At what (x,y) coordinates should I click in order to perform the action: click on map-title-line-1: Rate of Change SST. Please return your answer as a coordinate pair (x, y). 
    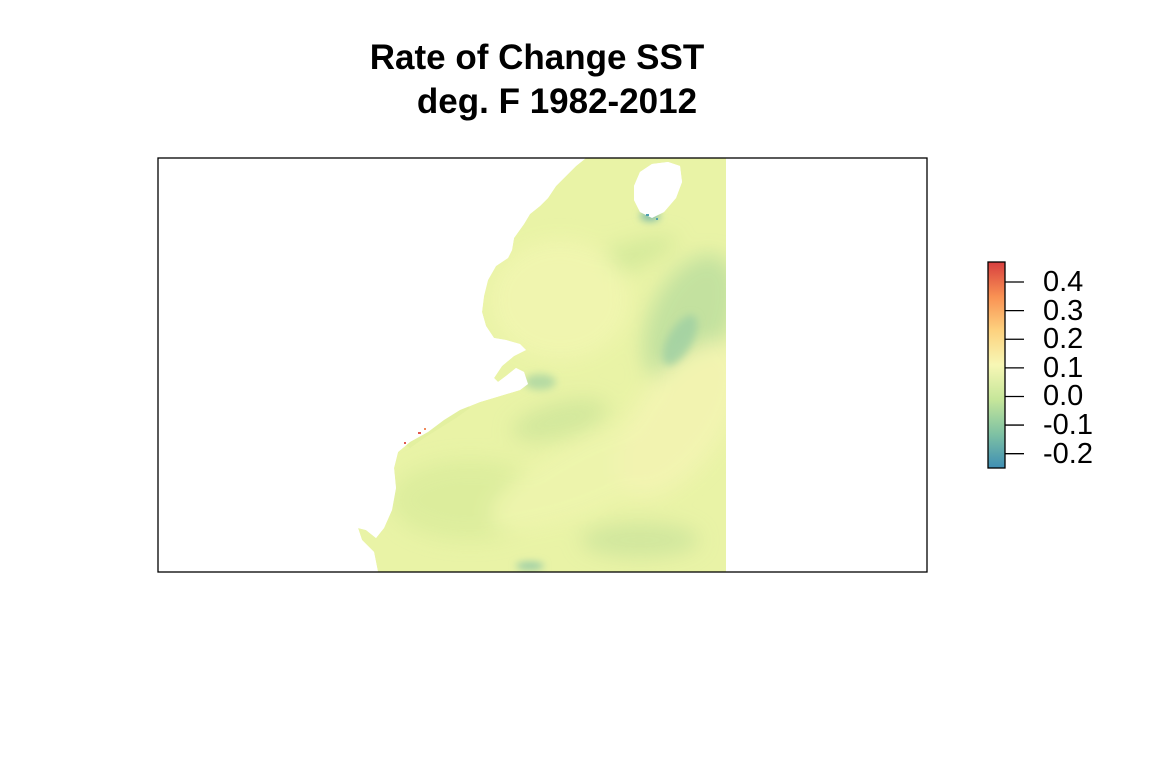
    Looking at the image, I should click on (537, 57).